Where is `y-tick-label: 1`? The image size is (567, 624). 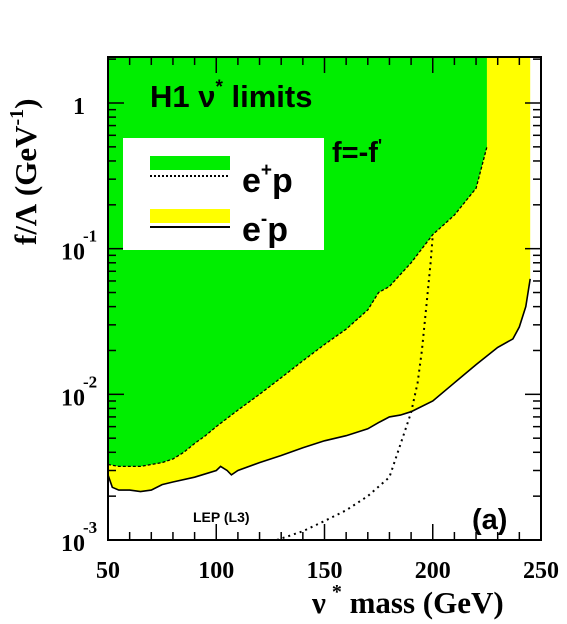 y-tick-label: 1 is located at coordinates (79, 107).